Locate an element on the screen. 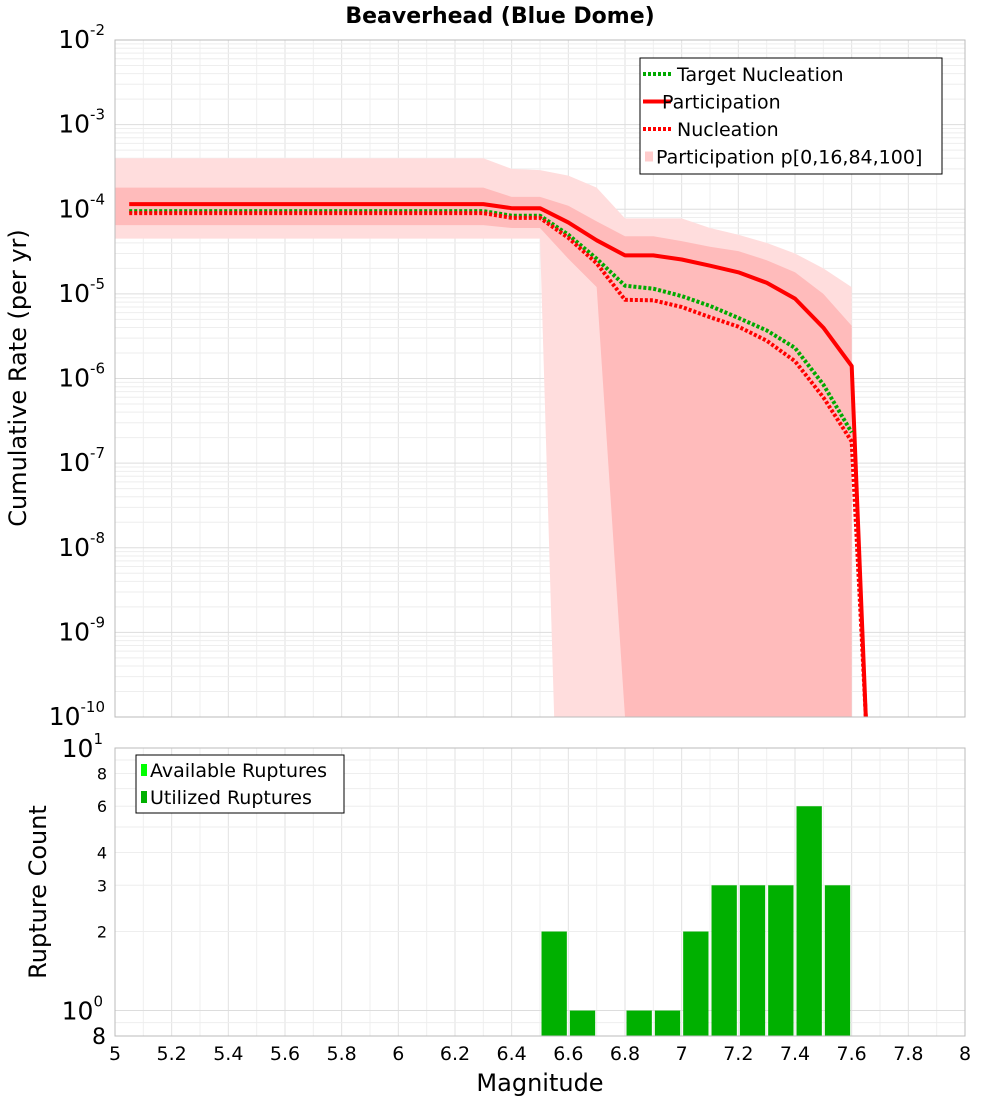 This screenshot has width=1000, height=1100. x-tick-label: 7.4 is located at coordinates (795, 1054).